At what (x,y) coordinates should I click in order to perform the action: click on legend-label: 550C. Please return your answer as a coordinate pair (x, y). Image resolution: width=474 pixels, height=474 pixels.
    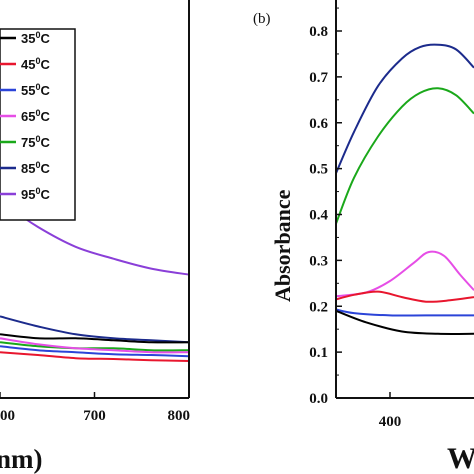
    Looking at the image, I should click on (35, 90).